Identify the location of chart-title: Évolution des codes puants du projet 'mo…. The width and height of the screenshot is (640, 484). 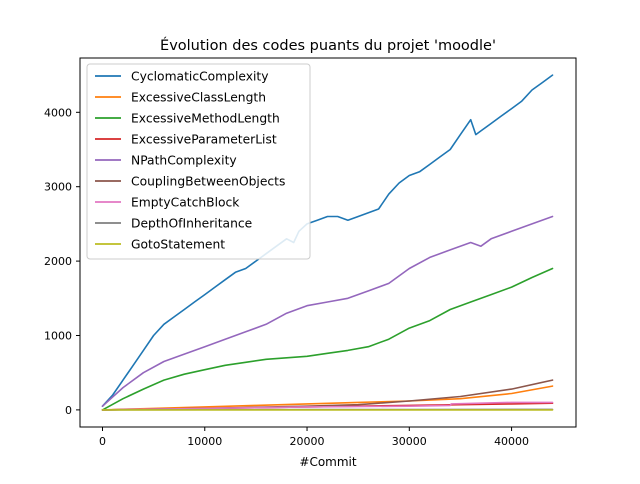
(328, 45).